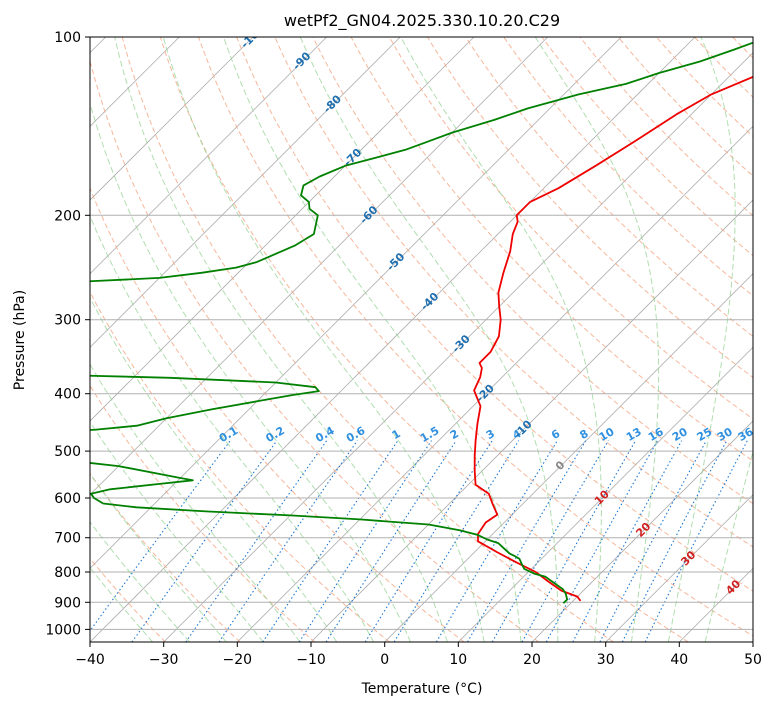  Describe the element at coordinates (67, 38) in the screenshot. I see `y-tick-label: 100` at that location.